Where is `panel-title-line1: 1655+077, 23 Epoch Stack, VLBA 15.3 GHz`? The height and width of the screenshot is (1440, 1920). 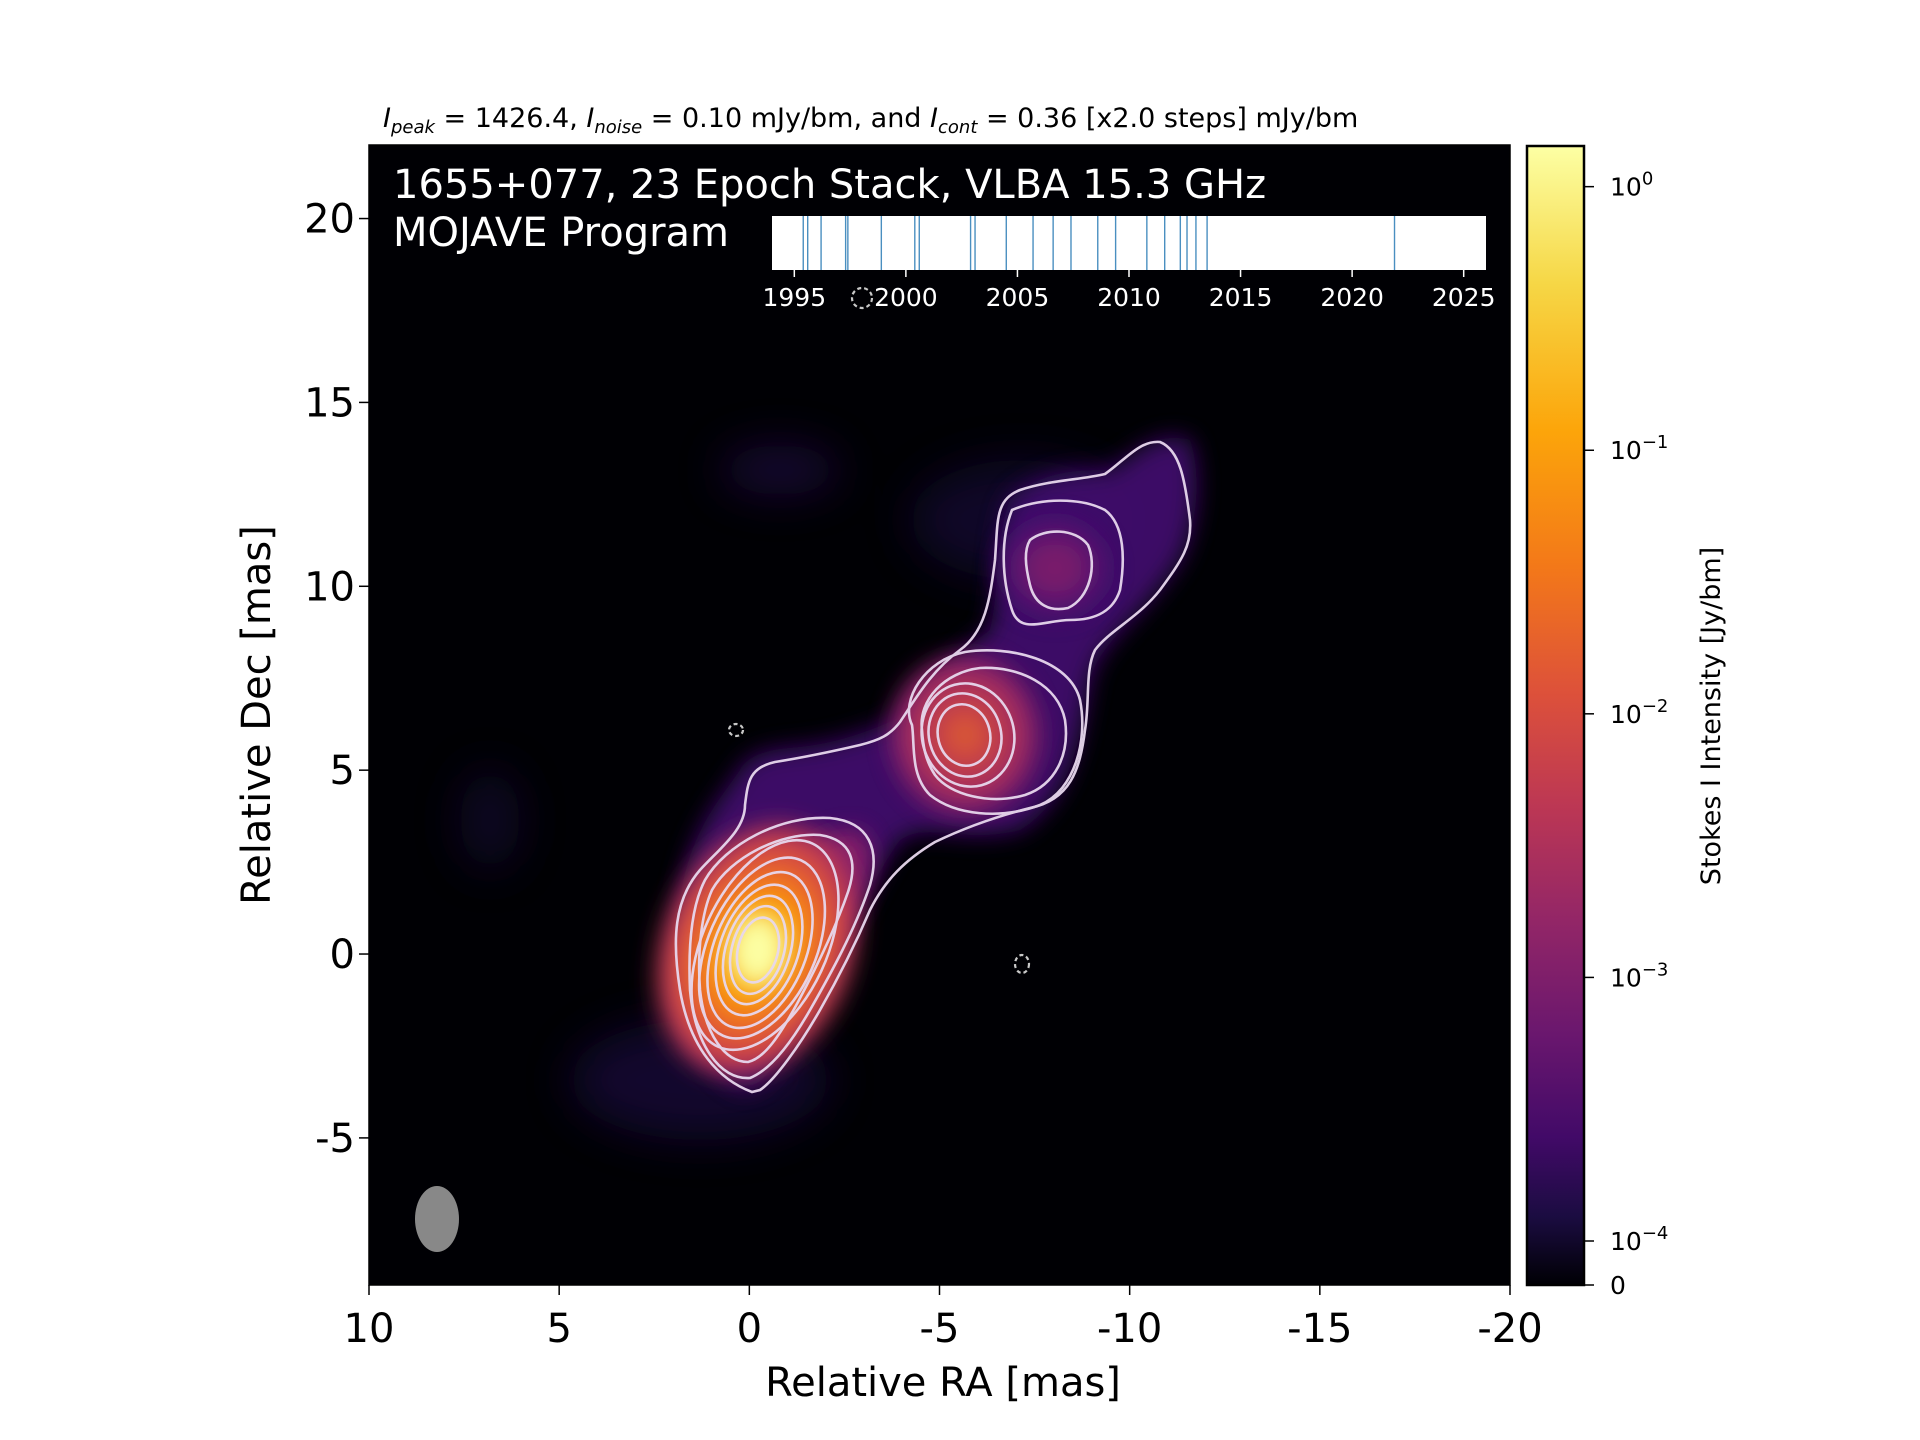
panel-title-line1: 1655+077, 23 Epoch Stack, VLBA 15.3 GHz is located at coordinates (829, 185).